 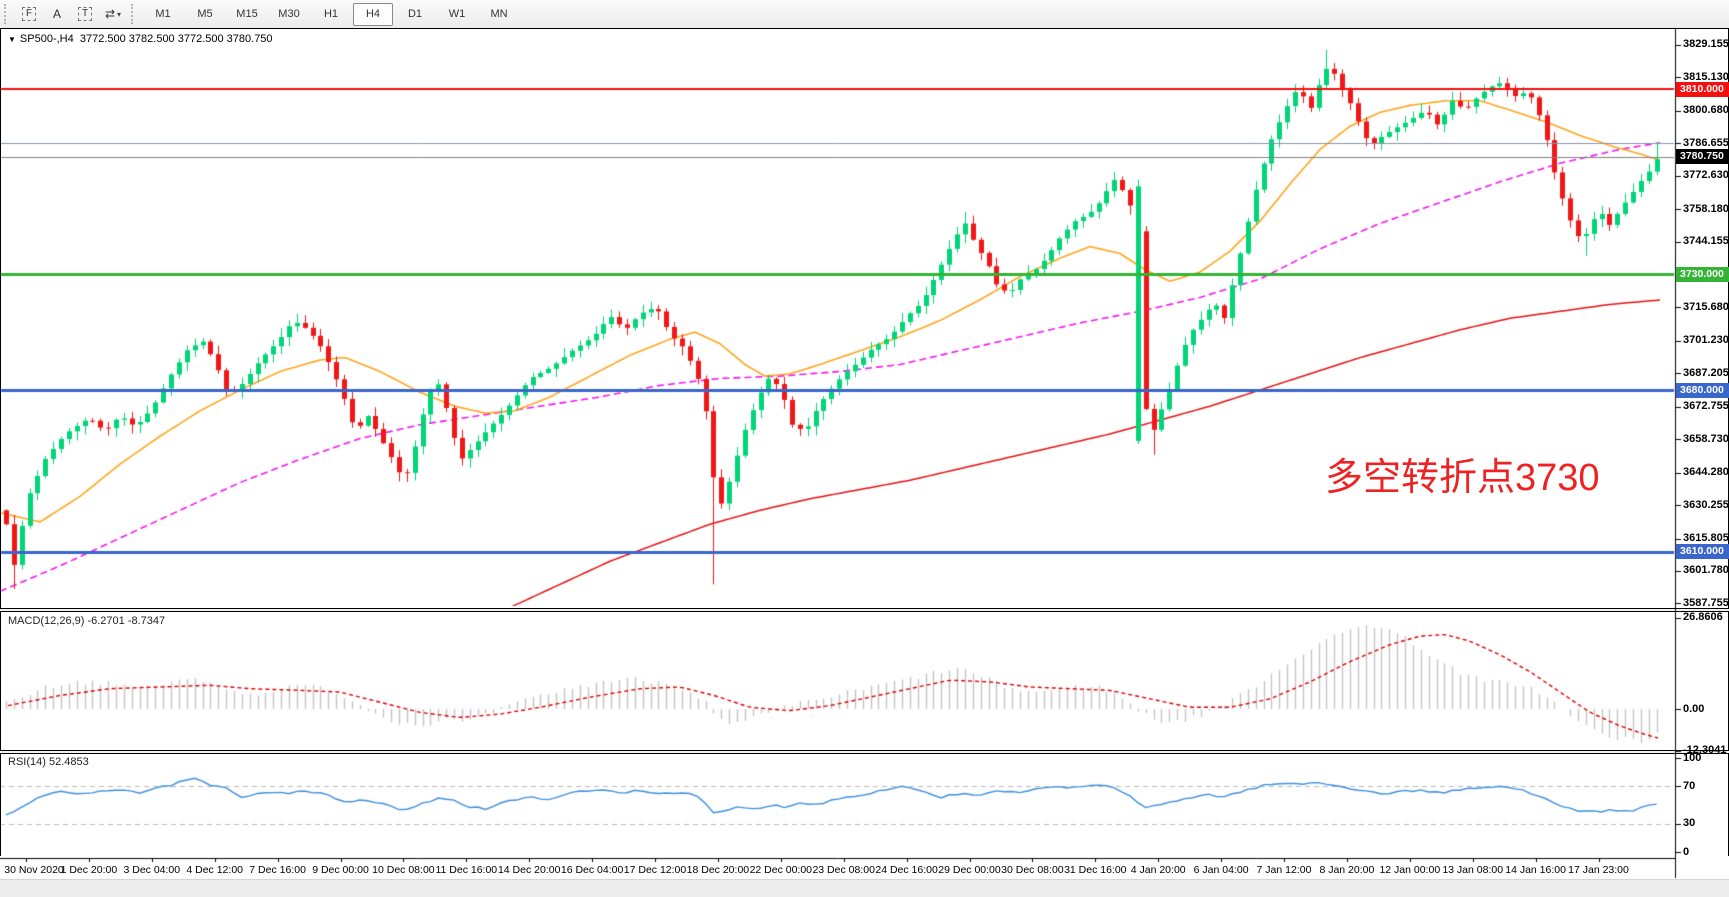 I want to click on time-axis-label: 30 Nov 2020, so click(x=34, y=870).